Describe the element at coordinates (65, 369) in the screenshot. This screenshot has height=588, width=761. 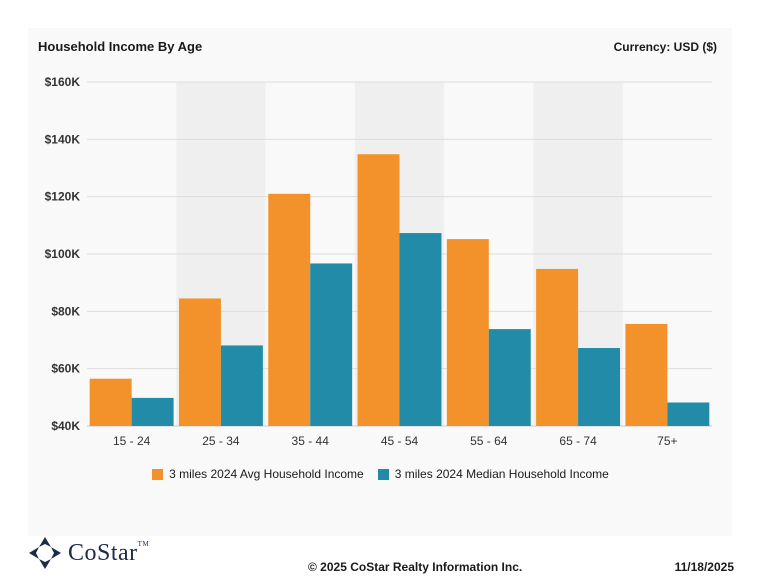
I see `y-tick-label: $60K` at that location.